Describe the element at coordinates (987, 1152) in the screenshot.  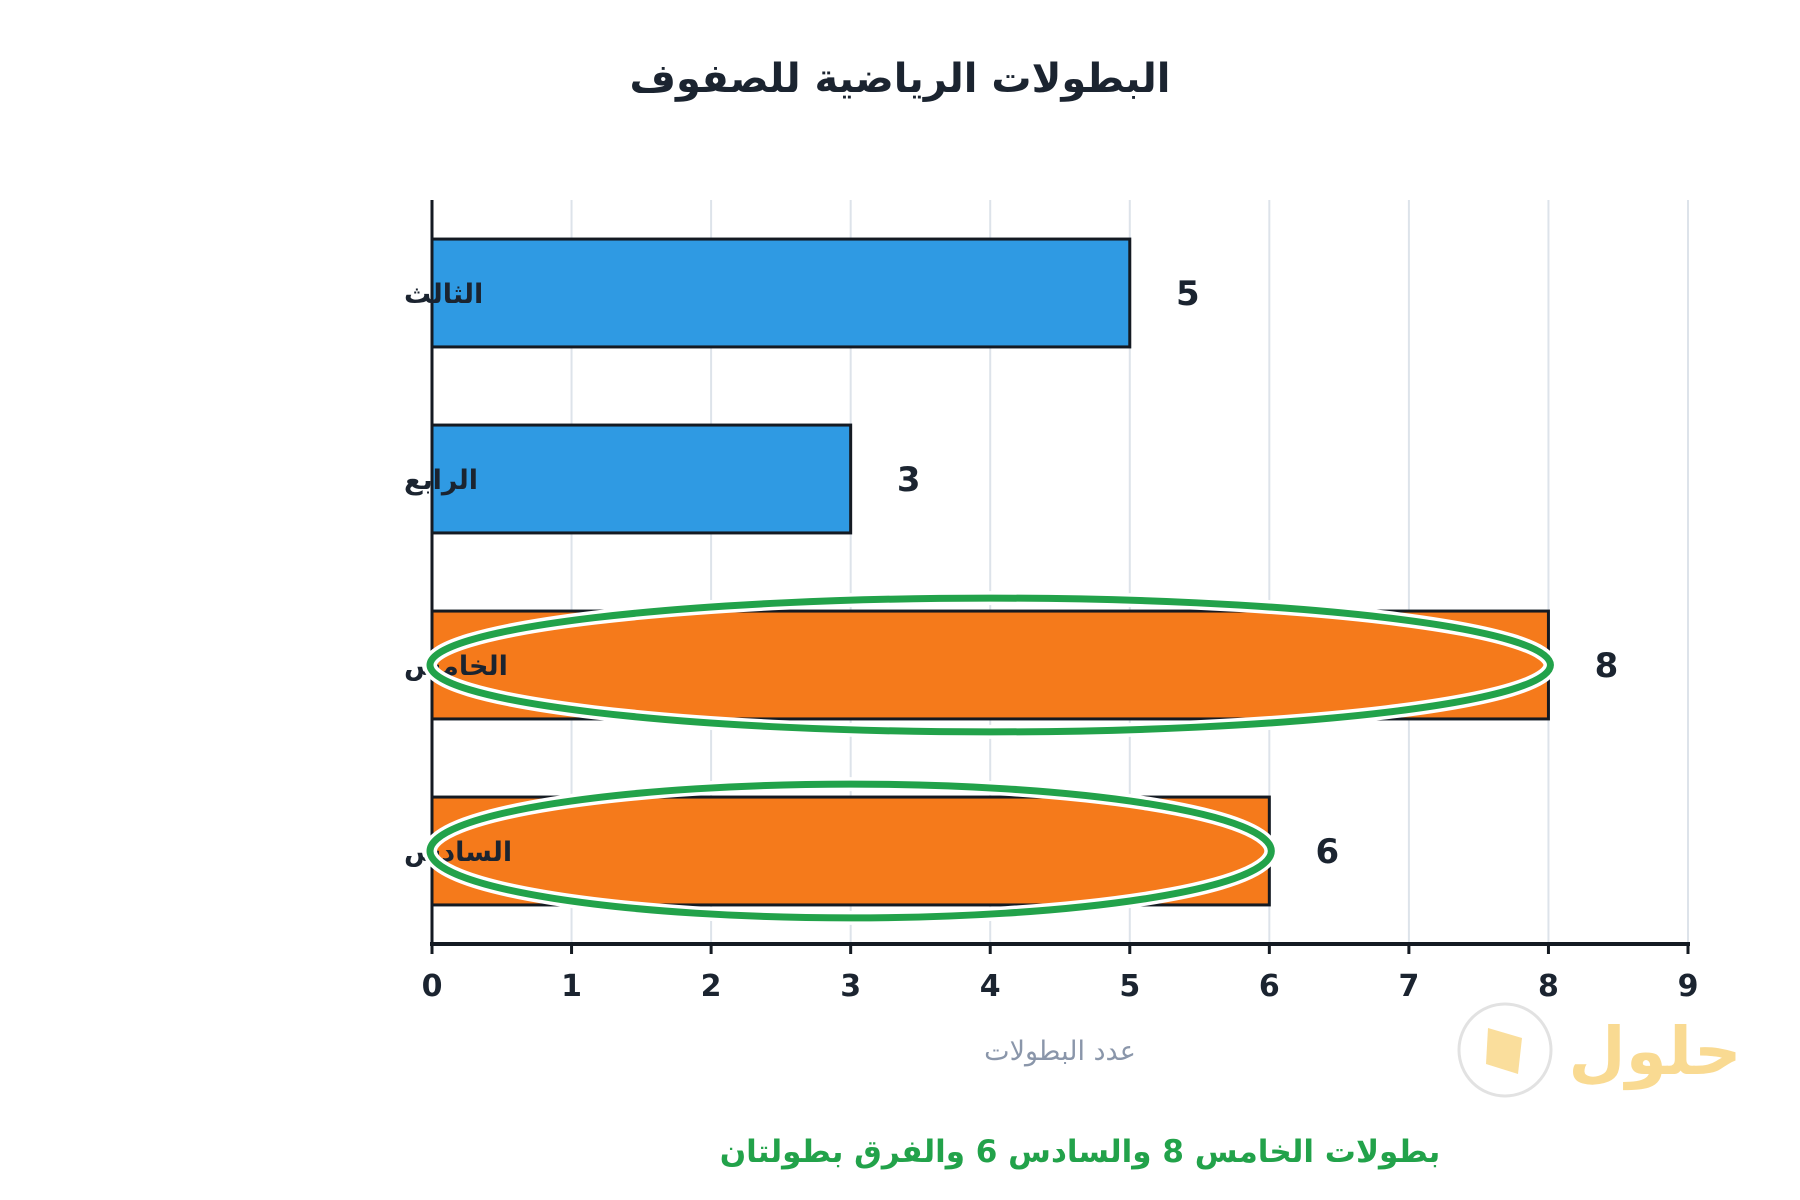
I see `caption-number-sixth: 6` at that location.